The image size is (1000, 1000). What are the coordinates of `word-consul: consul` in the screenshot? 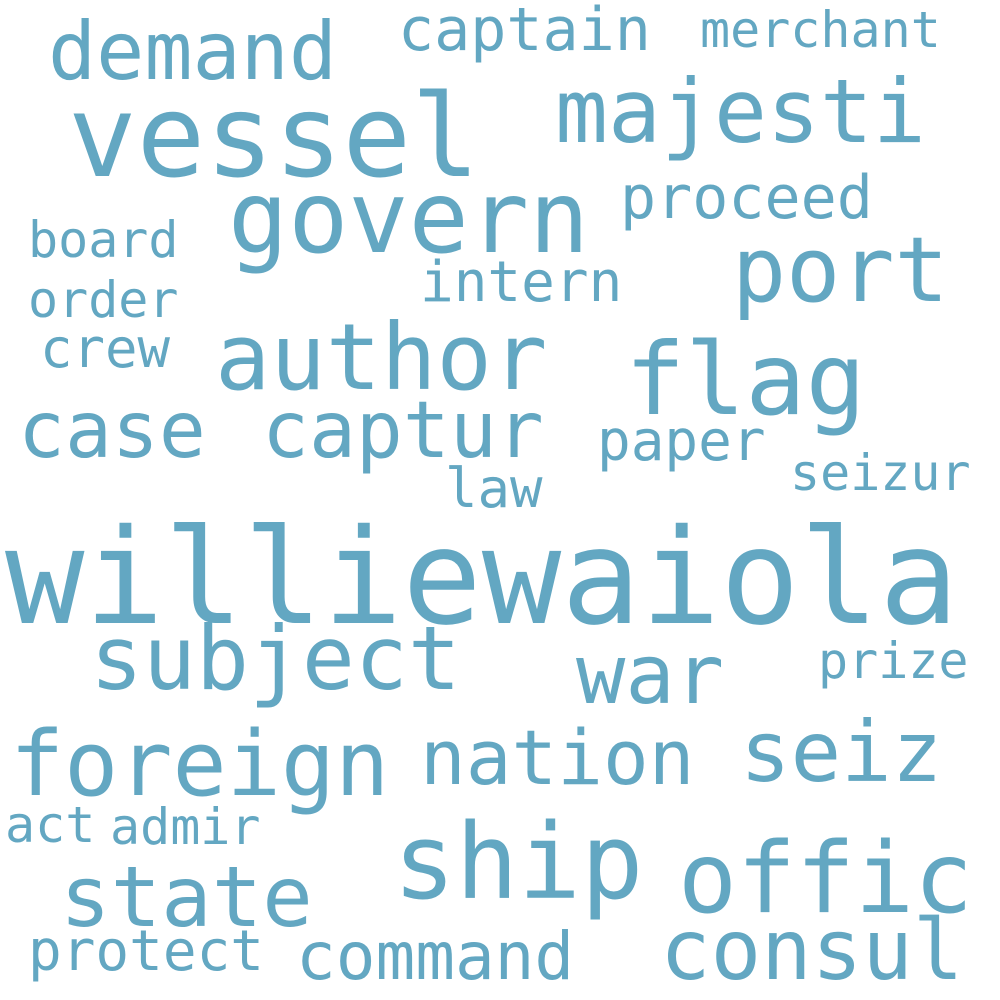 It's located at (812, 950).